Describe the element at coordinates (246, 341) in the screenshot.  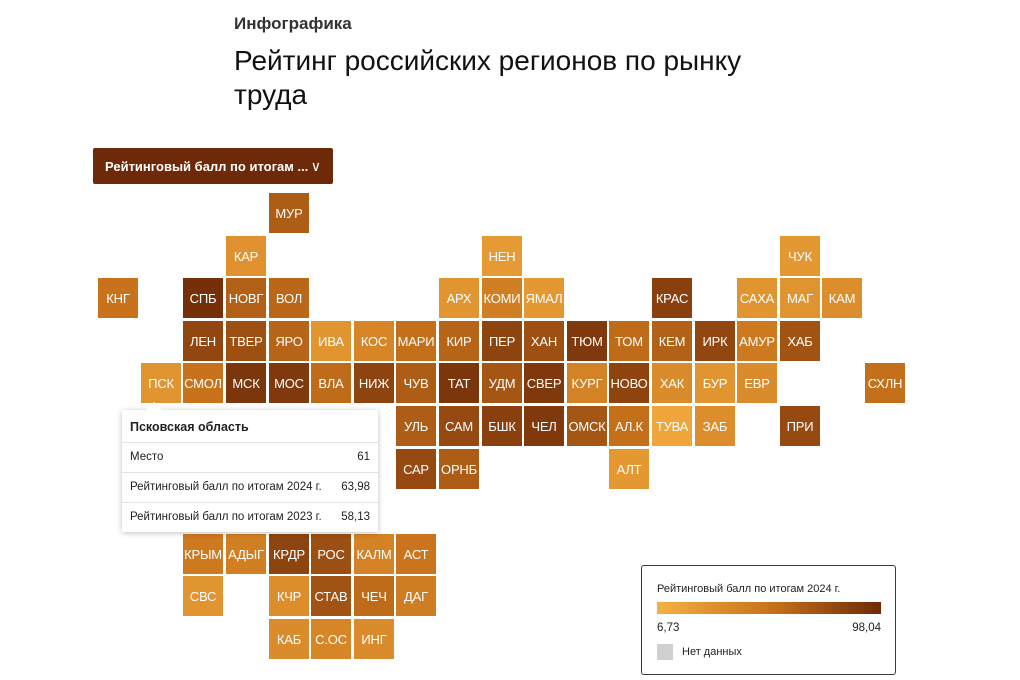
I see `region-tile-твер: ТВЕР` at that location.